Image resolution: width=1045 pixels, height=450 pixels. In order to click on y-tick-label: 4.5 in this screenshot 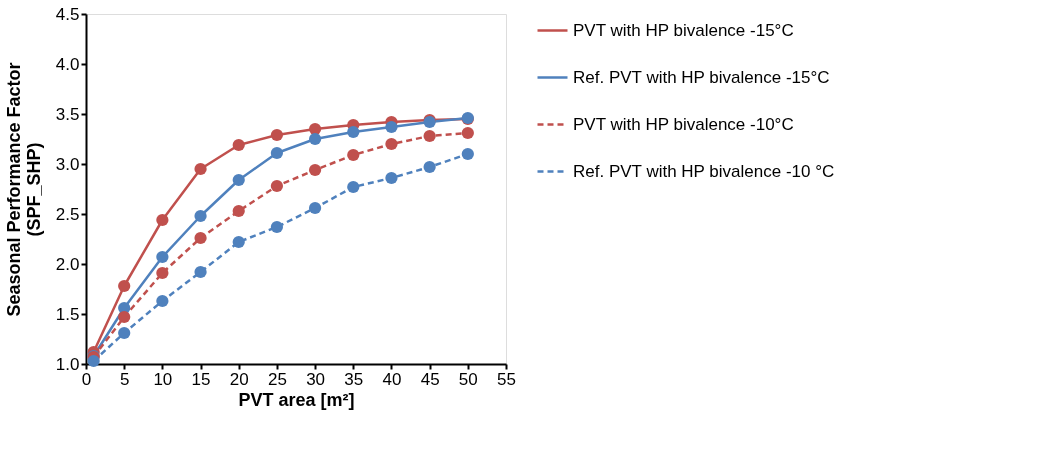, I will do `click(67, 14)`.